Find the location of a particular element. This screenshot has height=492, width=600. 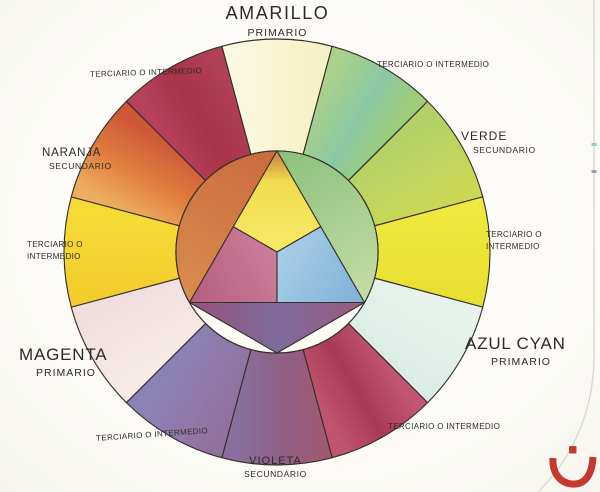

scan-tick-purple is located at coordinates (594, 171).